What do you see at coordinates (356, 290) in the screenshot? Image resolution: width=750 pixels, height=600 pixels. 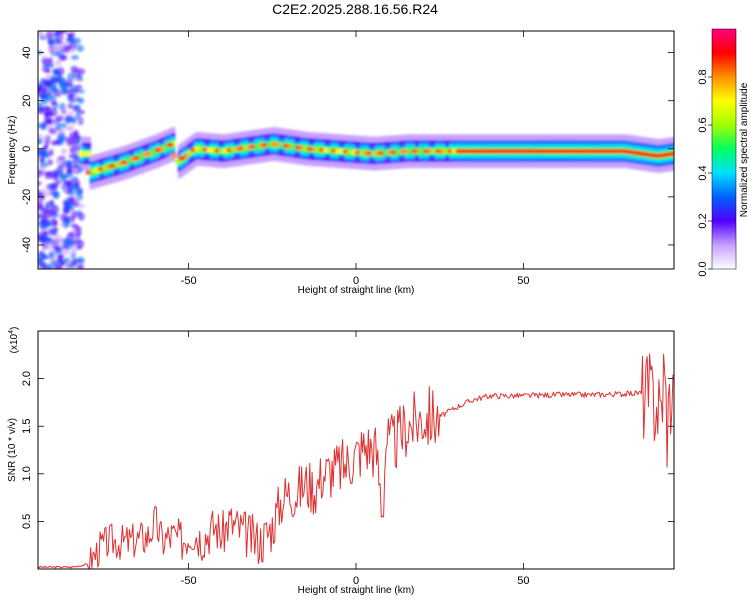 I see `spectrogram-x-axis-label: Height of straight line (km)` at bounding box center [356, 290].